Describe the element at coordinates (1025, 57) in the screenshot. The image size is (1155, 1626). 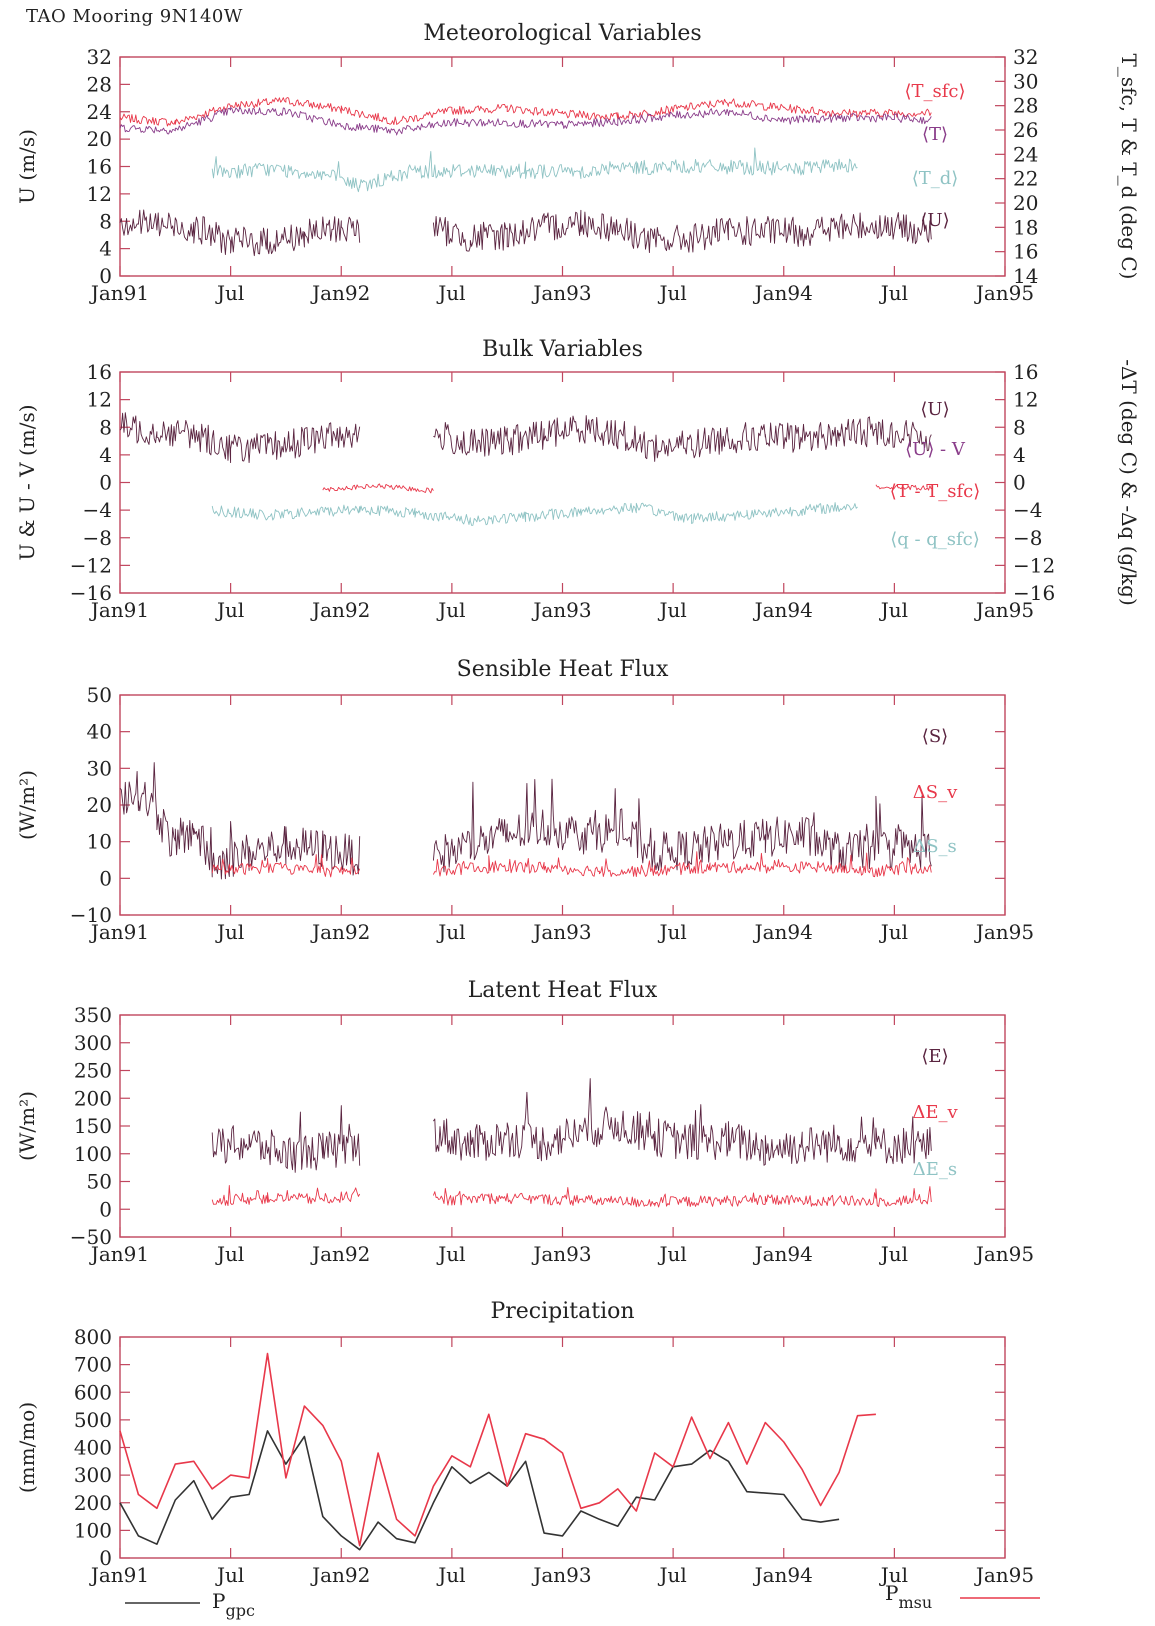
I see `y-right-tick-label: 32` at that location.